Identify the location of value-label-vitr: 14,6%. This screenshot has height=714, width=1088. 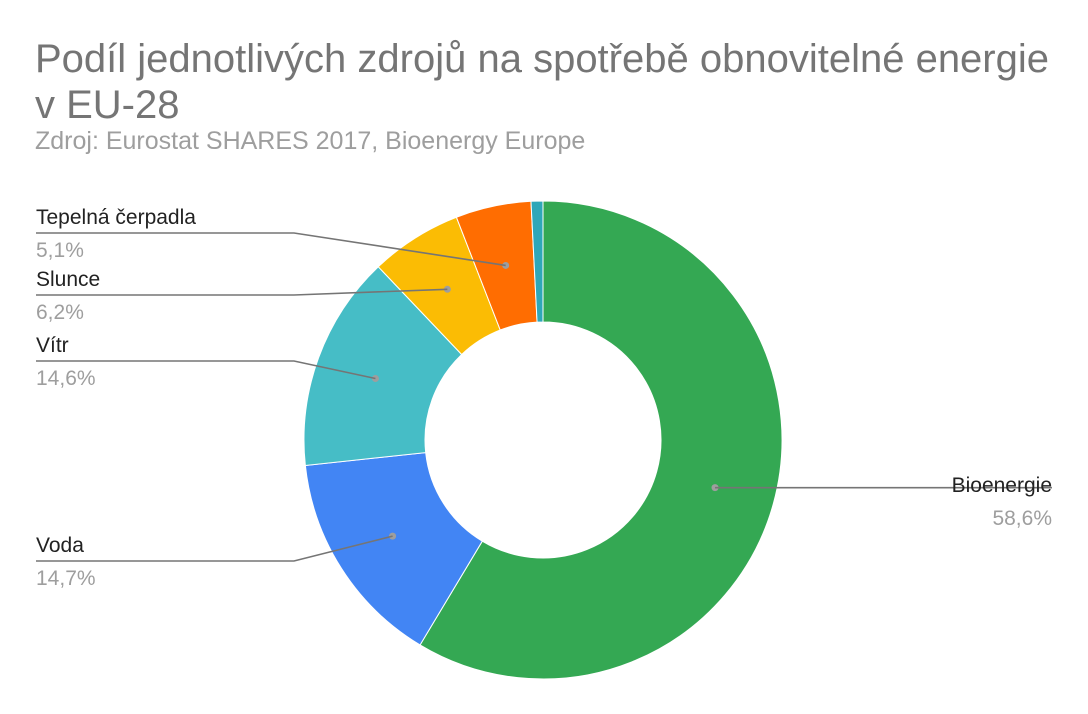
(66, 378).